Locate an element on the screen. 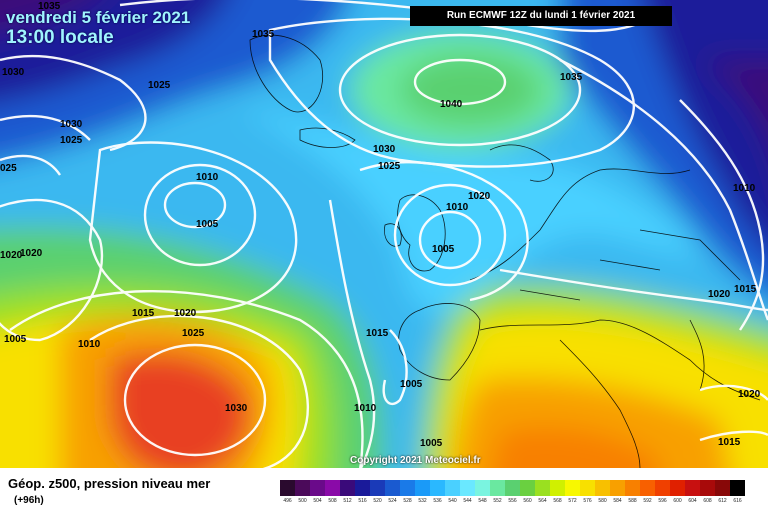  color-scale is located at coordinates (512, 488).